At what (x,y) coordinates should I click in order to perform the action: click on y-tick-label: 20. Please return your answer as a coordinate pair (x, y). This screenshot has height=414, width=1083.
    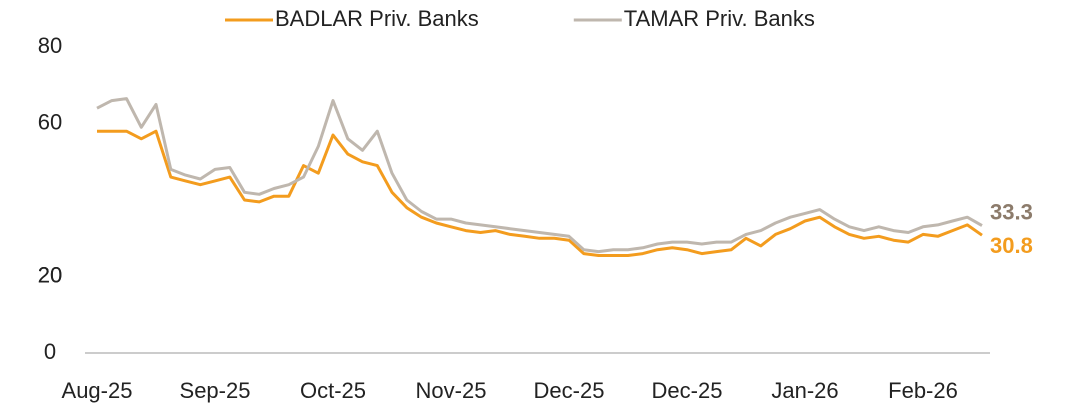
    Looking at the image, I should click on (50, 274).